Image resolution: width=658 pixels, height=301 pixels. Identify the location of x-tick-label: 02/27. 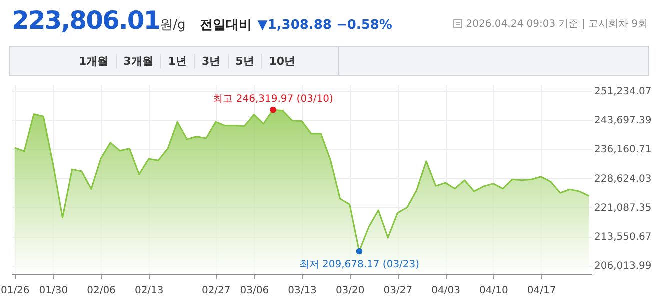
(216, 291).